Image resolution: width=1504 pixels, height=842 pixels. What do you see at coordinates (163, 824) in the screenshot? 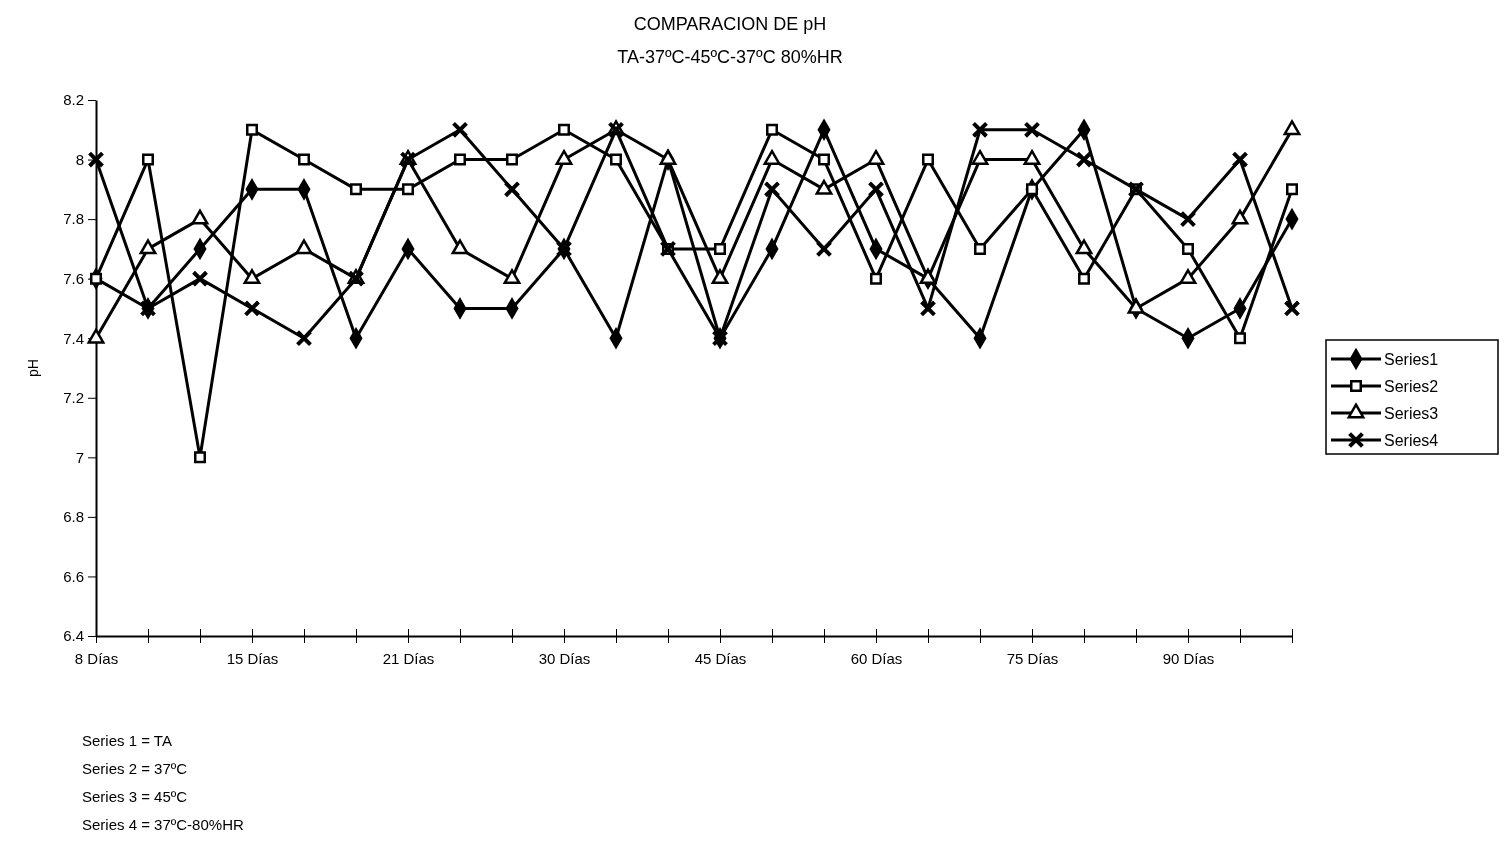
I see `text: Series 4 = 37ºC-80%HR` at bounding box center [163, 824].